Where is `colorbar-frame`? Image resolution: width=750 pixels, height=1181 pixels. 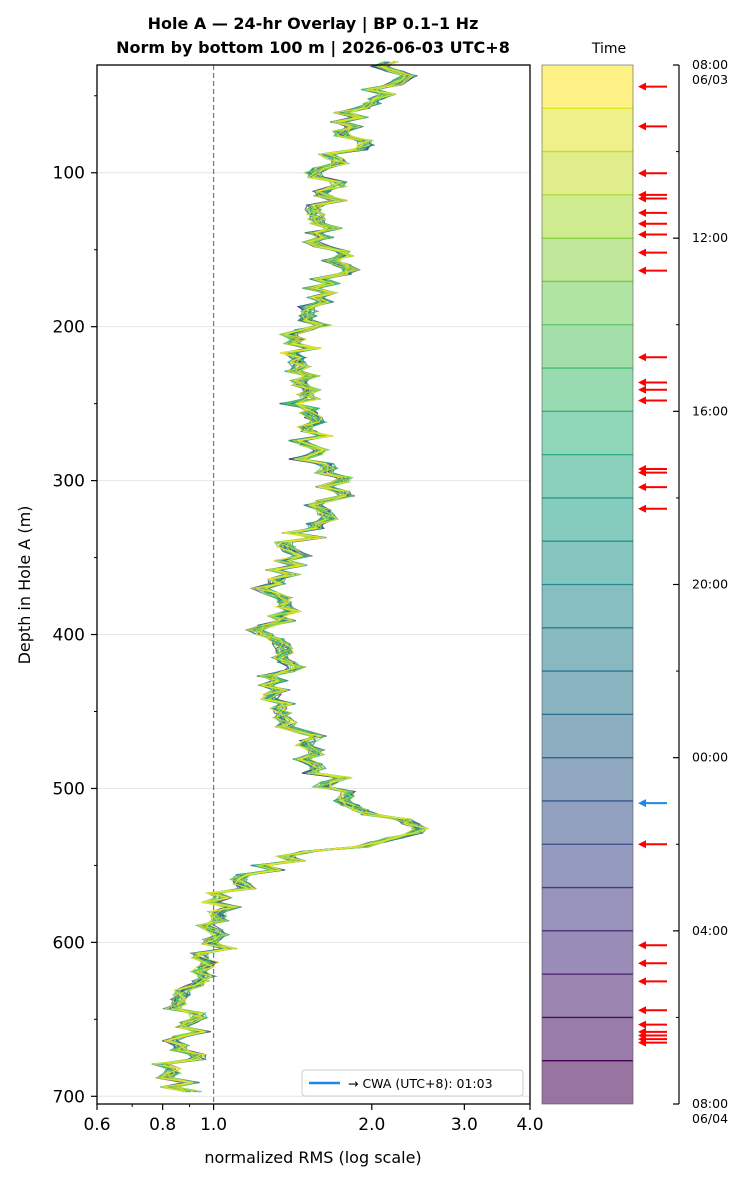 colorbar-frame is located at coordinates (587, 584).